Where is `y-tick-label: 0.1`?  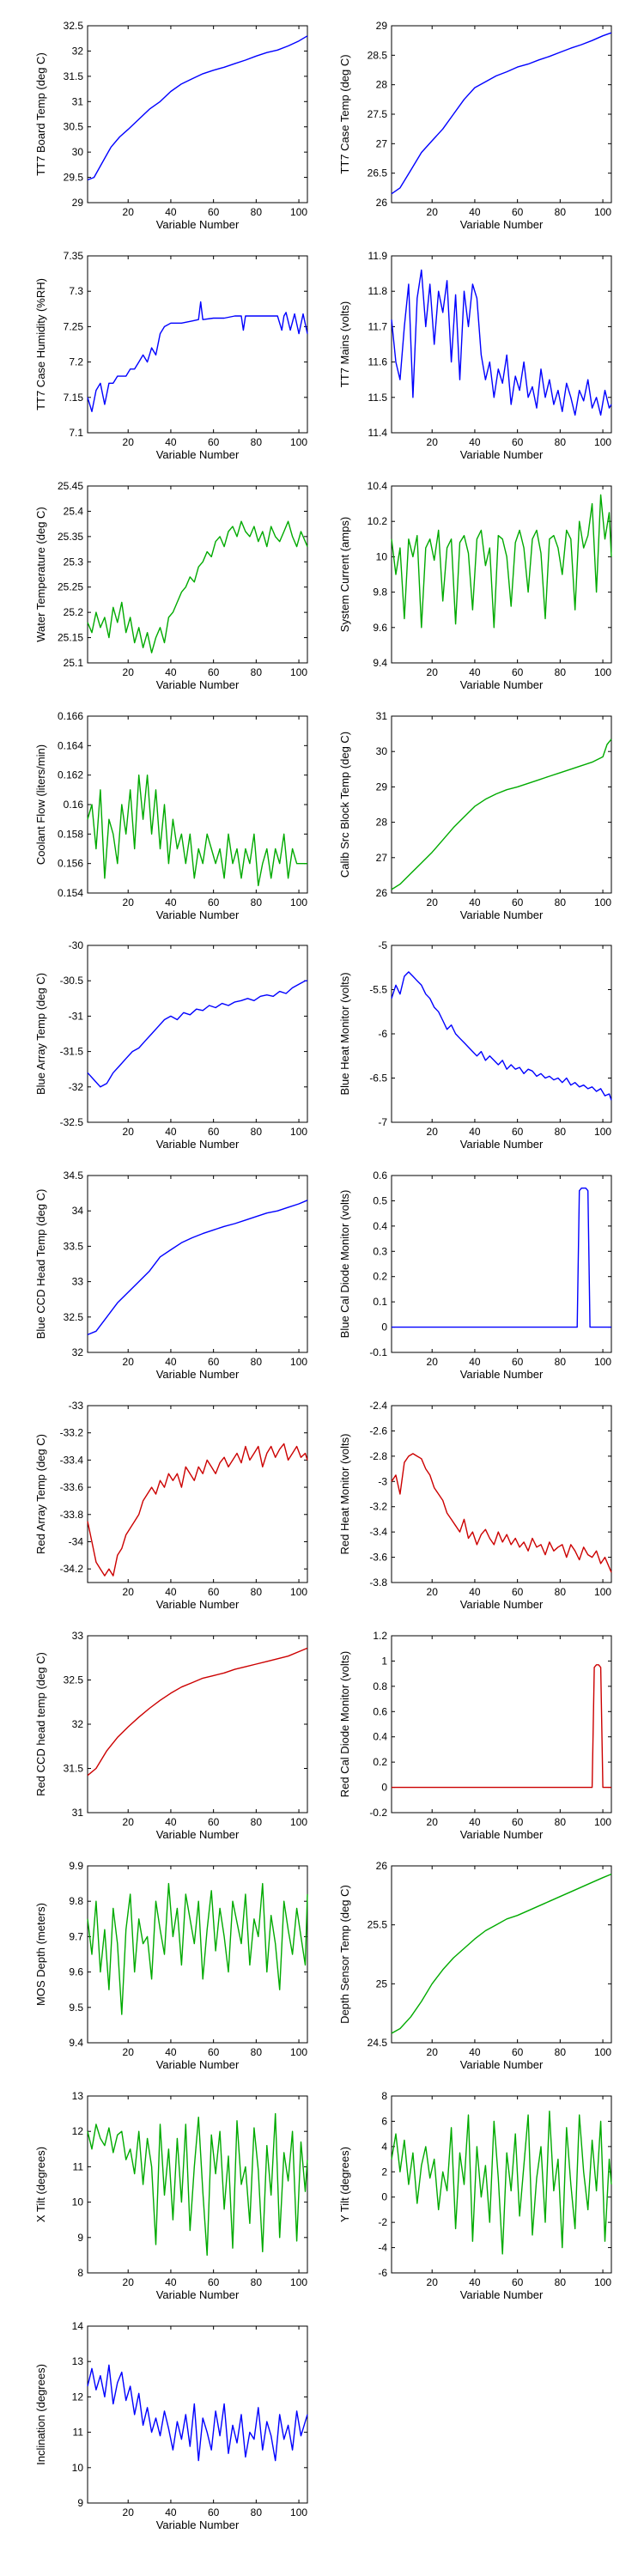 y-tick-label: 0.1 is located at coordinates (380, 1302).